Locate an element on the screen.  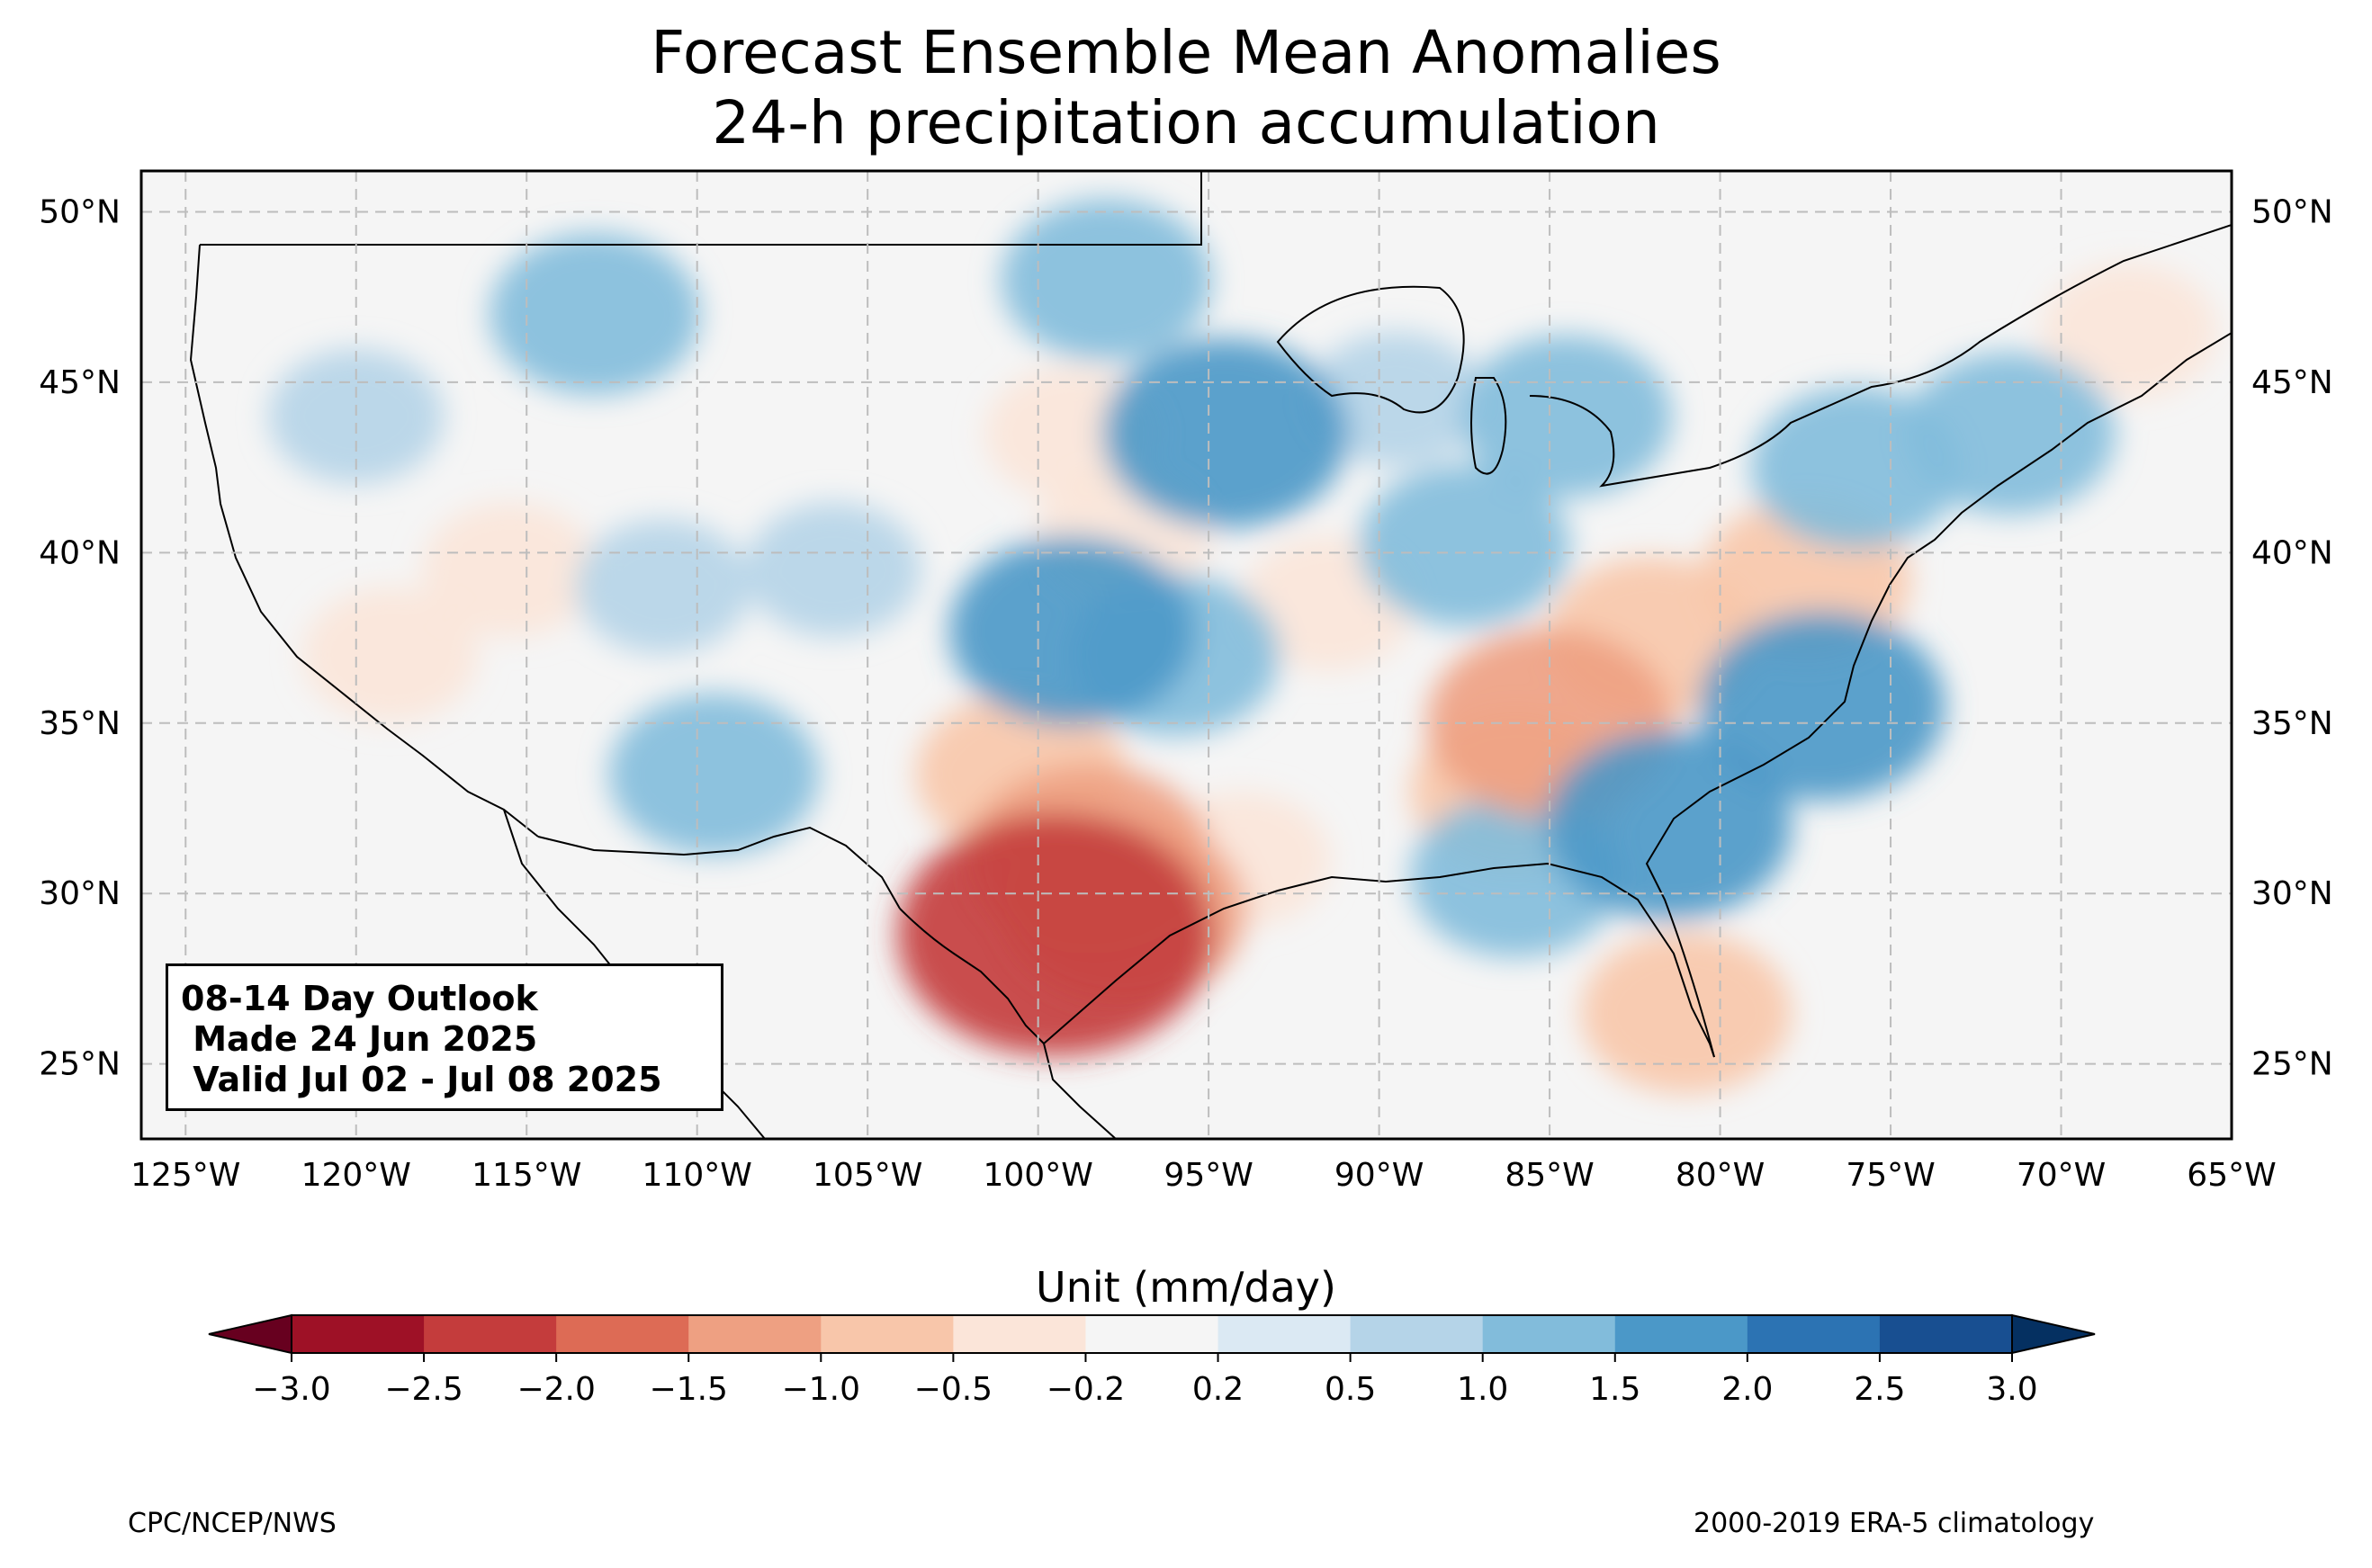
outlook-label: 08-14 Day Outlook is located at coordinates (359, 998).